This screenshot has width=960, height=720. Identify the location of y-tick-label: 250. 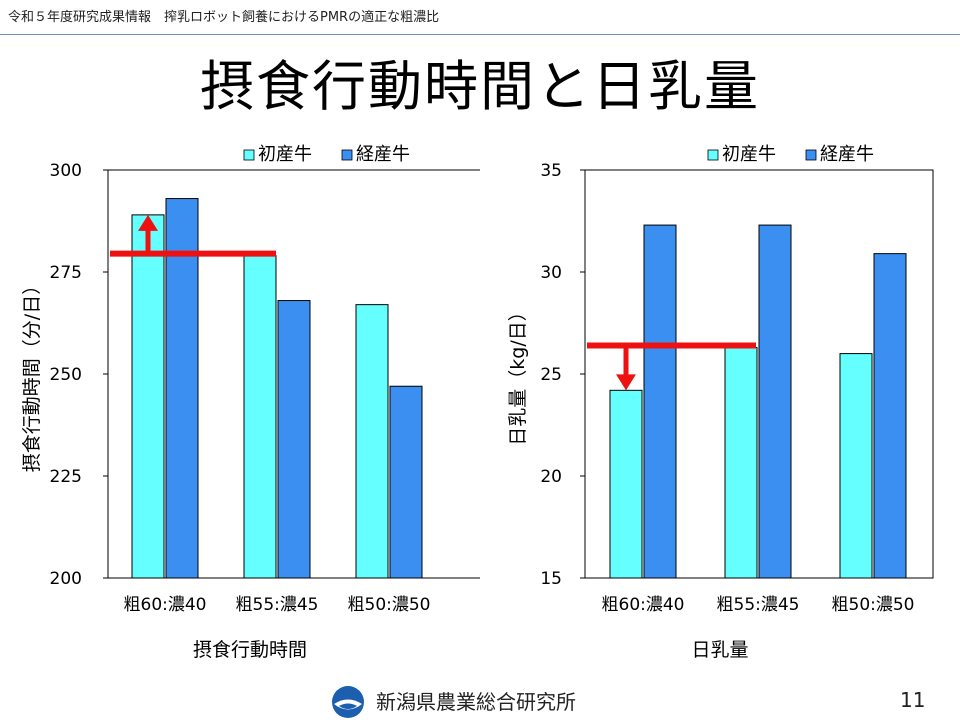
(66, 375).